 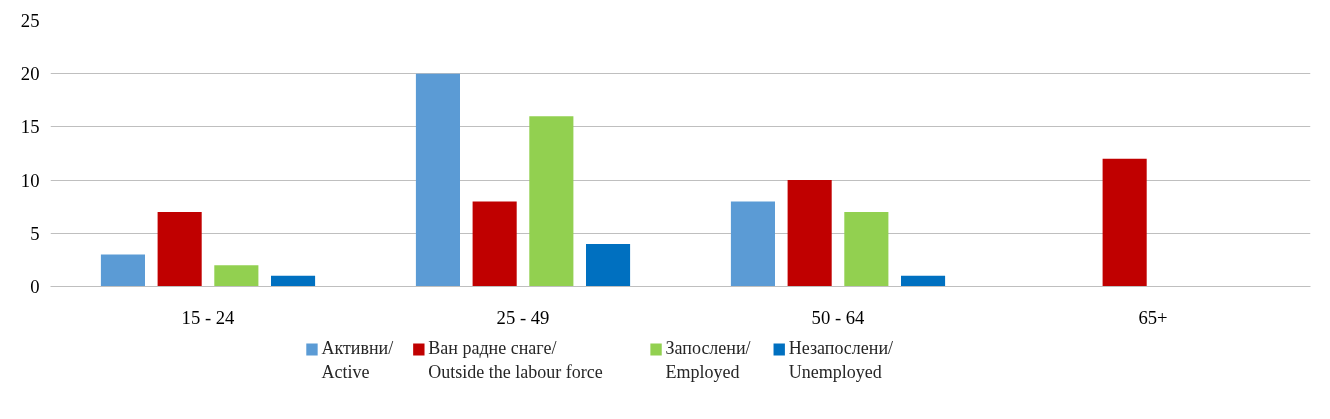 What do you see at coordinates (523, 317) in the screenshot?
I see `x-tick-label: 25 - 49` at bounding box center [523, 317].